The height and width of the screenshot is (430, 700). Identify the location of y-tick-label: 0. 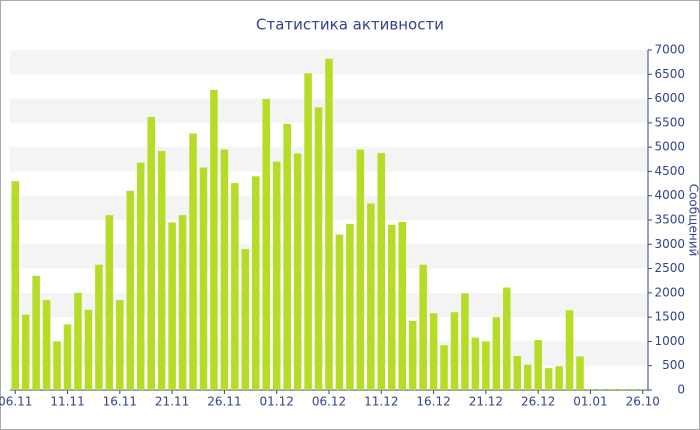
(681, 390).